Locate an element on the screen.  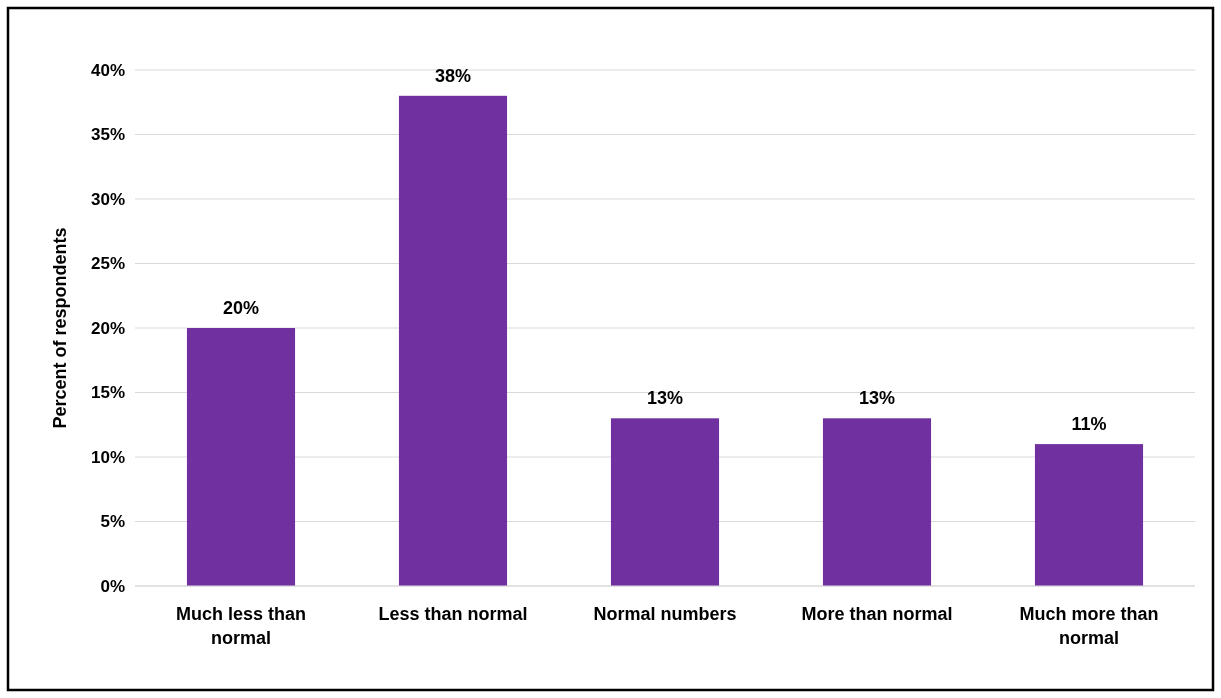
y-tick-label: 40% is located at coordinates (107, 70).